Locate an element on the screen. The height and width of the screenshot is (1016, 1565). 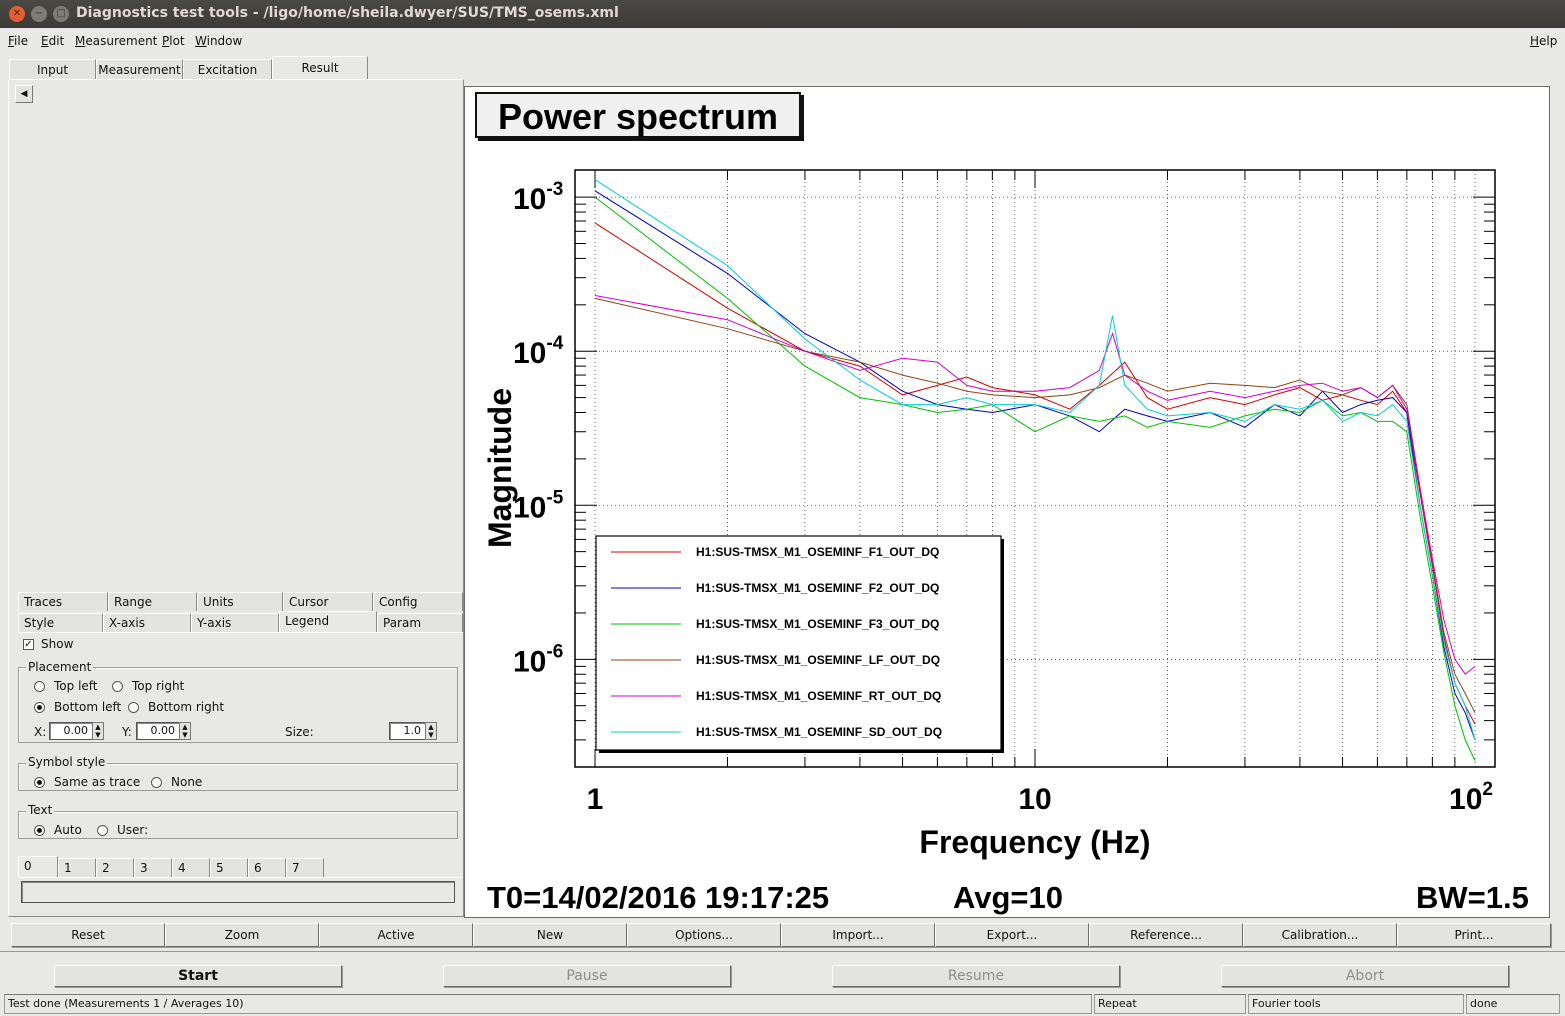
start-button: Start is located at coordinates (198, 976).